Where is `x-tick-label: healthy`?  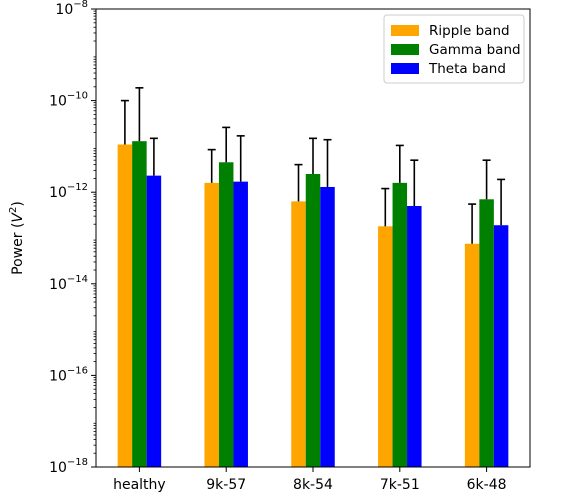
x-tick-label: healthy is located at coordinates (139, 485).